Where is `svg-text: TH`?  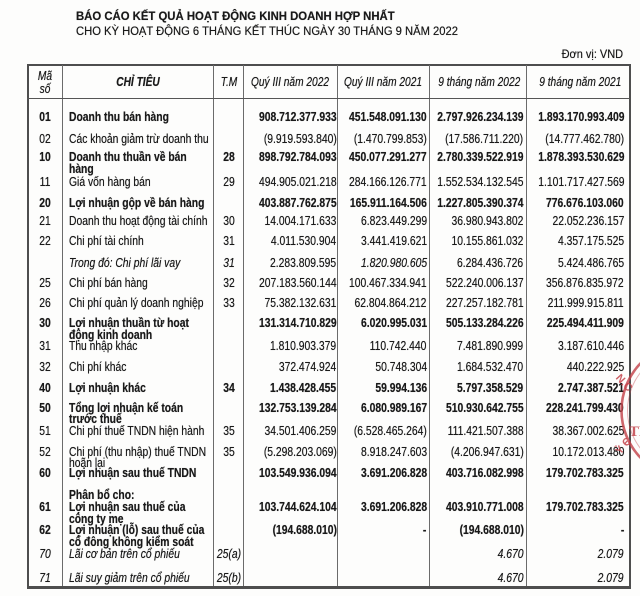 svg-text: TH is located at coordinates (634, 432).